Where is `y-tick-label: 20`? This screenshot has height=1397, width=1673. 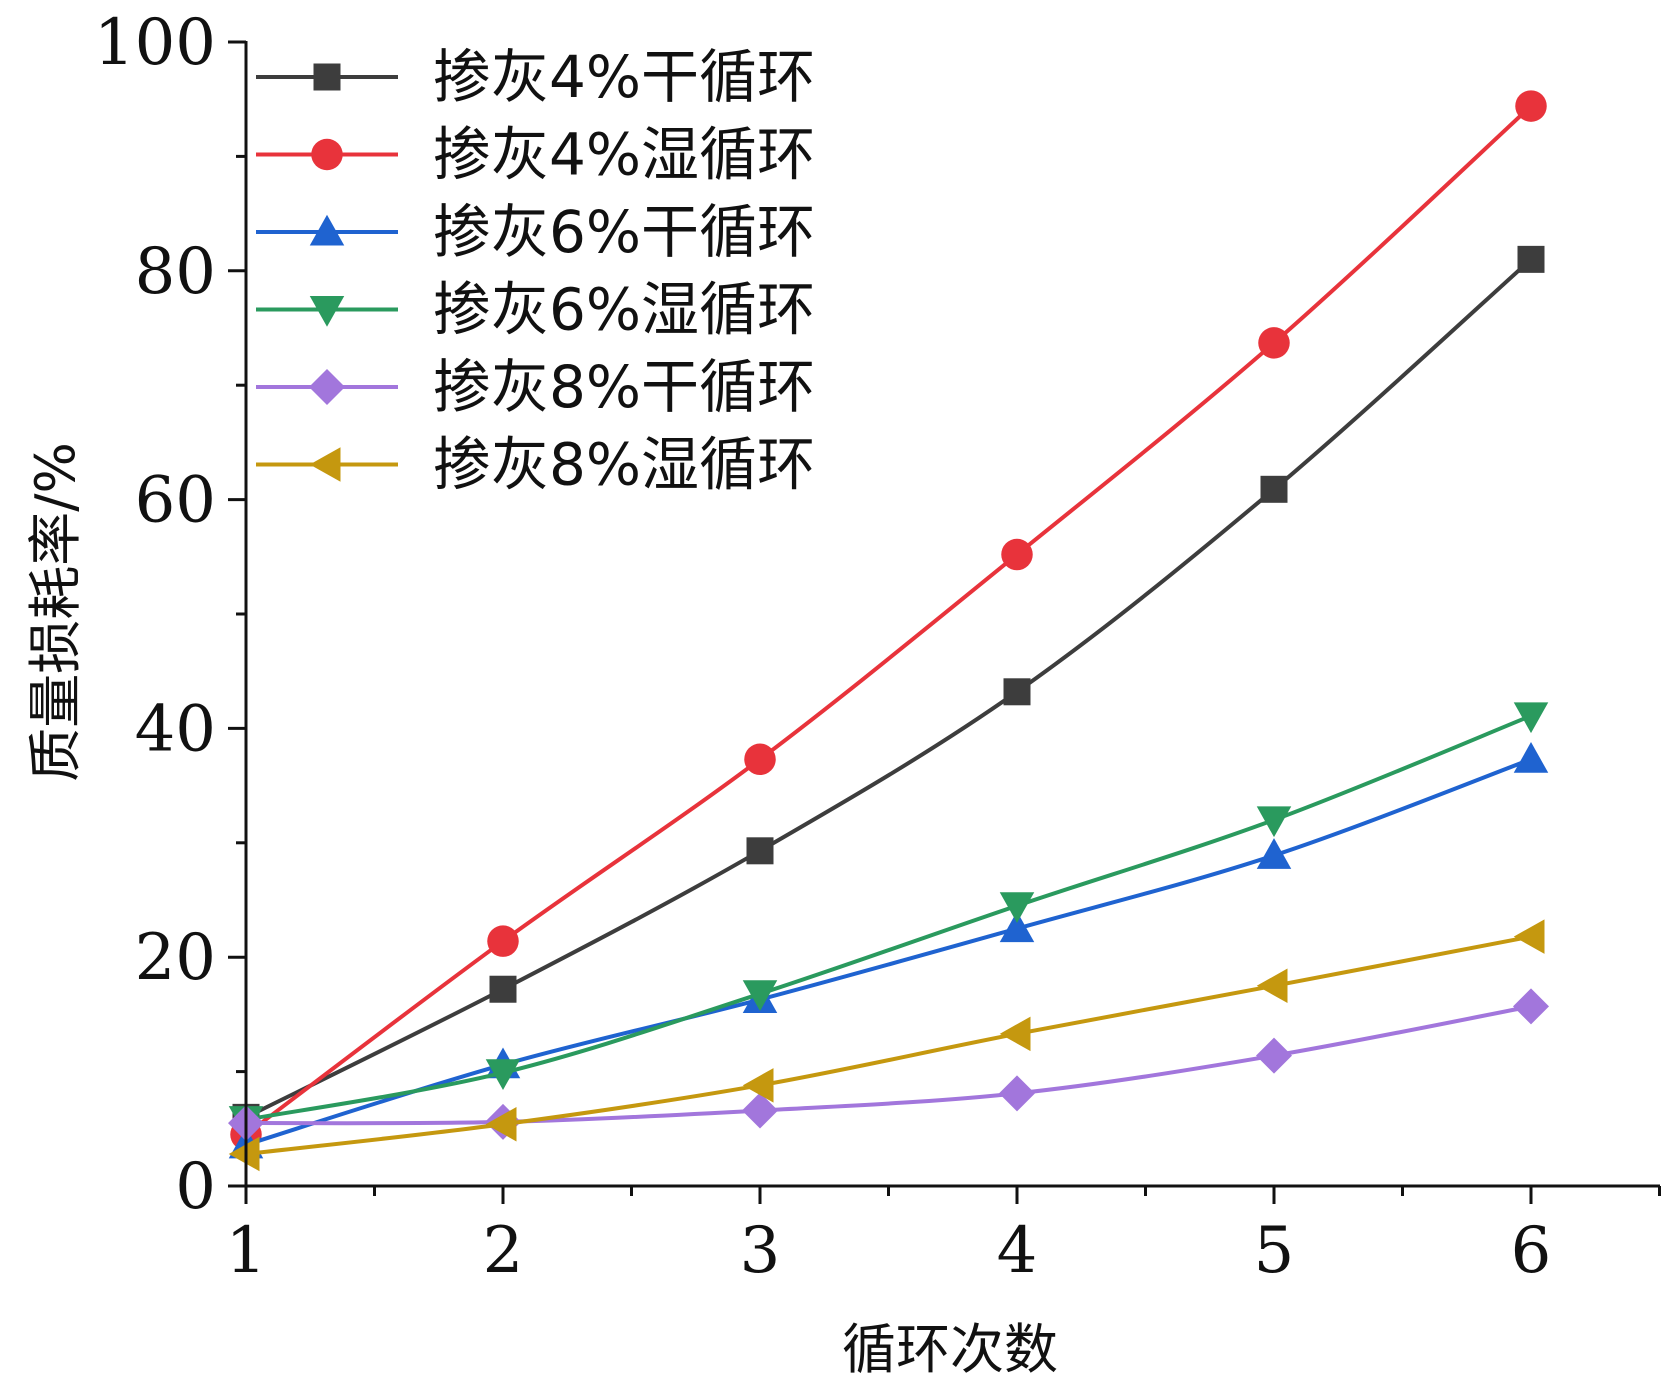
y-tick-label: 20 is located at coordinates (175, 958).